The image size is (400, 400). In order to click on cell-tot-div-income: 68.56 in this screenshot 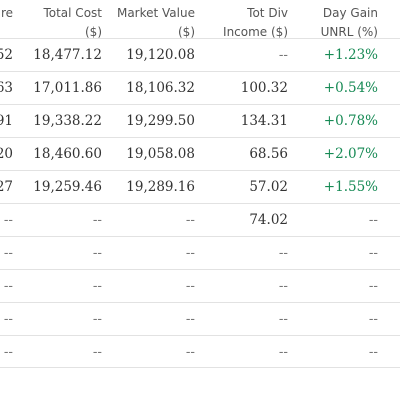, I will do `click(268, 154)`.